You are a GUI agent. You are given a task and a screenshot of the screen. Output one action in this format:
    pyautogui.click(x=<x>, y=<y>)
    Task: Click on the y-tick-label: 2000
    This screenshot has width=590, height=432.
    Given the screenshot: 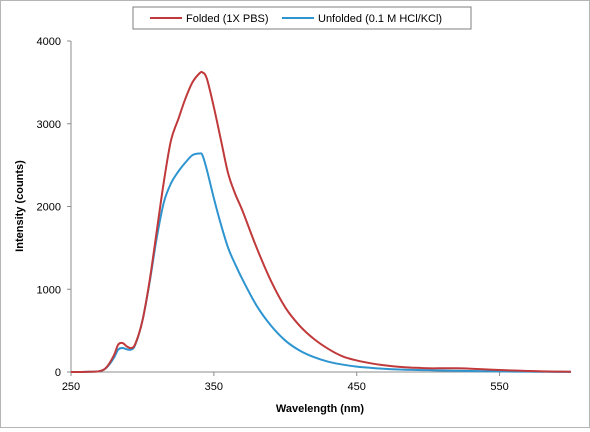 What is the action you would take?
    pyautogui.click(x=49, y=208)
    